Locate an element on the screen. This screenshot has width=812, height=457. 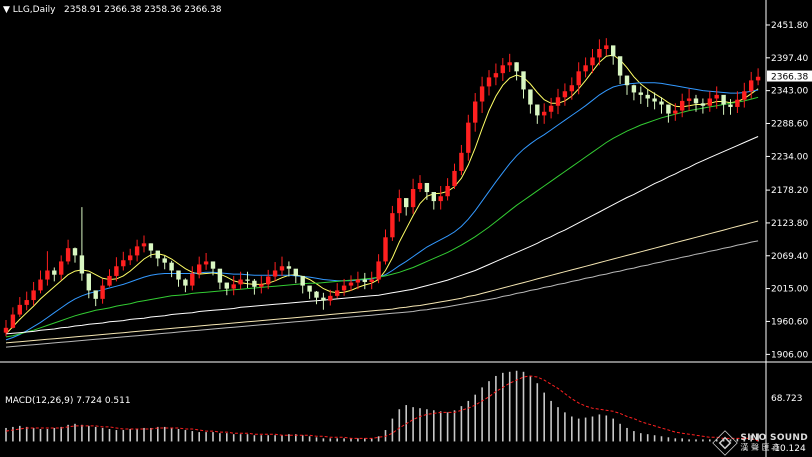
ohlc-values: 2358.91 2366.38 2358.36 2366.38 is located at coordinates (143, 10).